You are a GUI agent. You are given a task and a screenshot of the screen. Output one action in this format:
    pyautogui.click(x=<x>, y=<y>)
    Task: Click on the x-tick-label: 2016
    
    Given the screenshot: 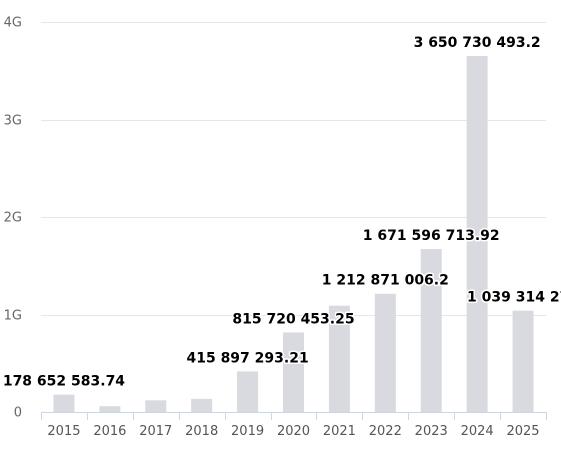 What is the action you would take?
    pyautogui.click(x=109, y=431)
    